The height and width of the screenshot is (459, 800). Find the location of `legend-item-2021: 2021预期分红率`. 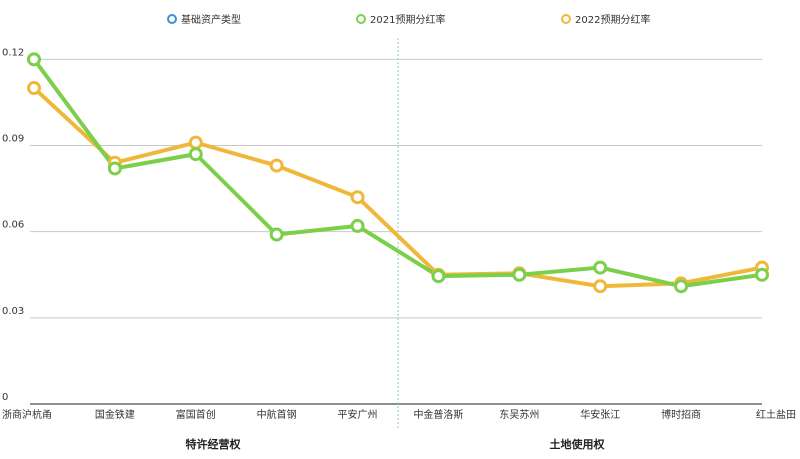

legend-item-2021: 2021预期分红率 is located at coordinates (400, 19).